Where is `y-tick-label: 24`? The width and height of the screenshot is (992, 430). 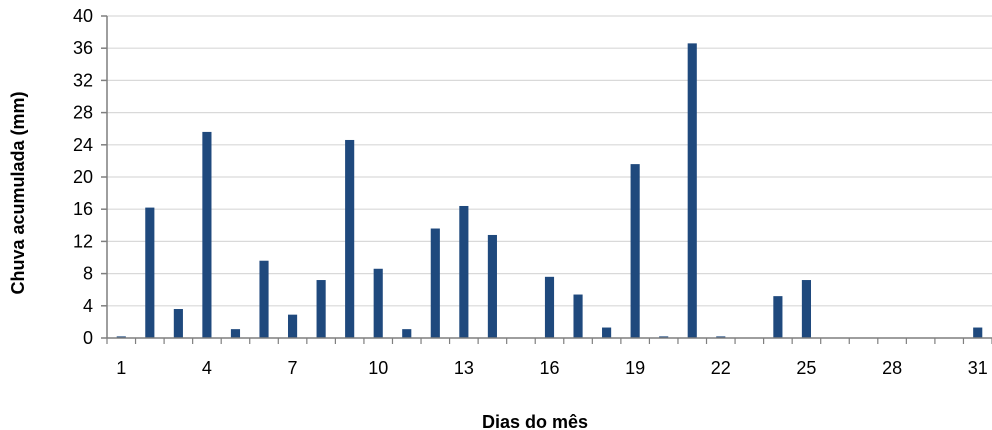
y-tick-label: 24 is located at coordinates (83, 145).